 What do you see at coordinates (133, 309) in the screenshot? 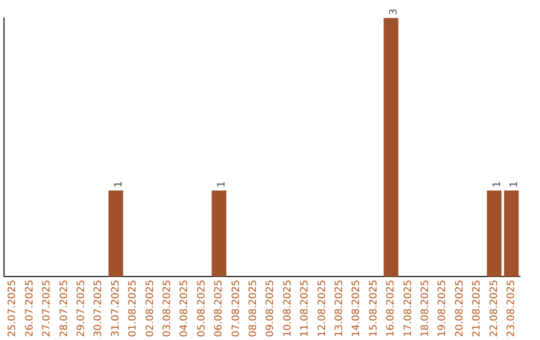
I see `x-tick-label: 01.08.2025` at bounding box center [133, 309].